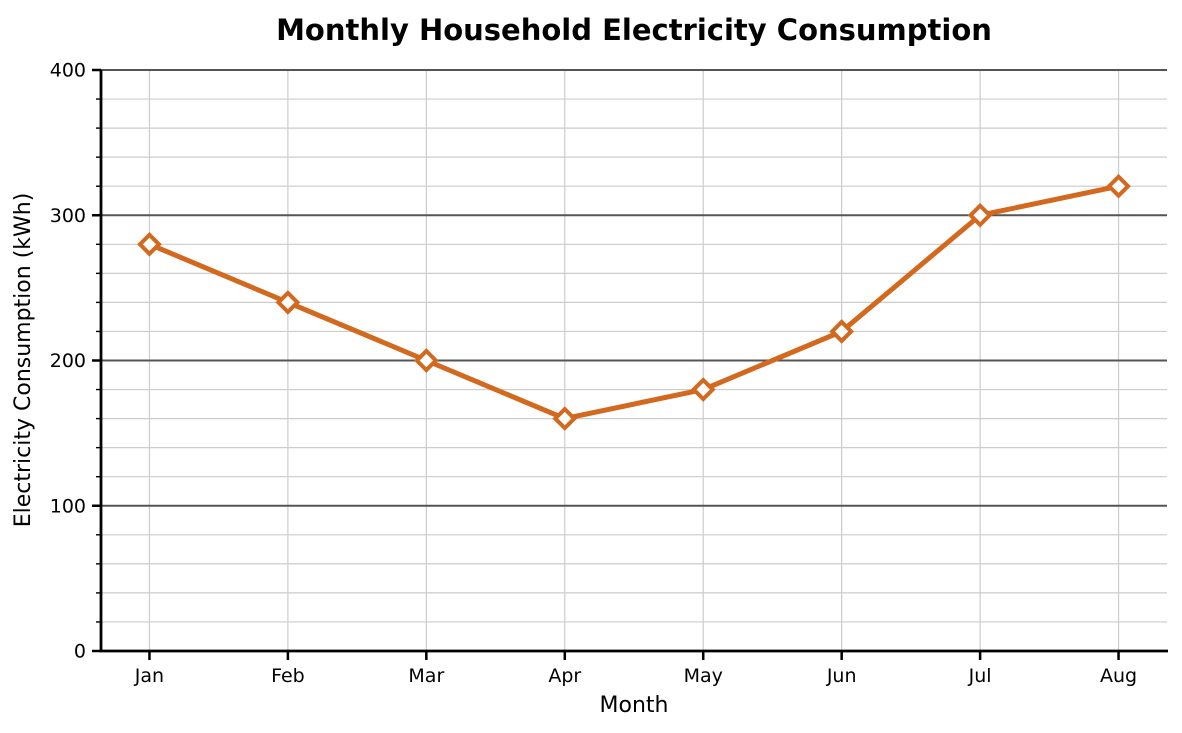  What do you see at coordinates (68, 361) in the screenshot?
I see `y-tick-label: 200` at bounding box center [68, 361].